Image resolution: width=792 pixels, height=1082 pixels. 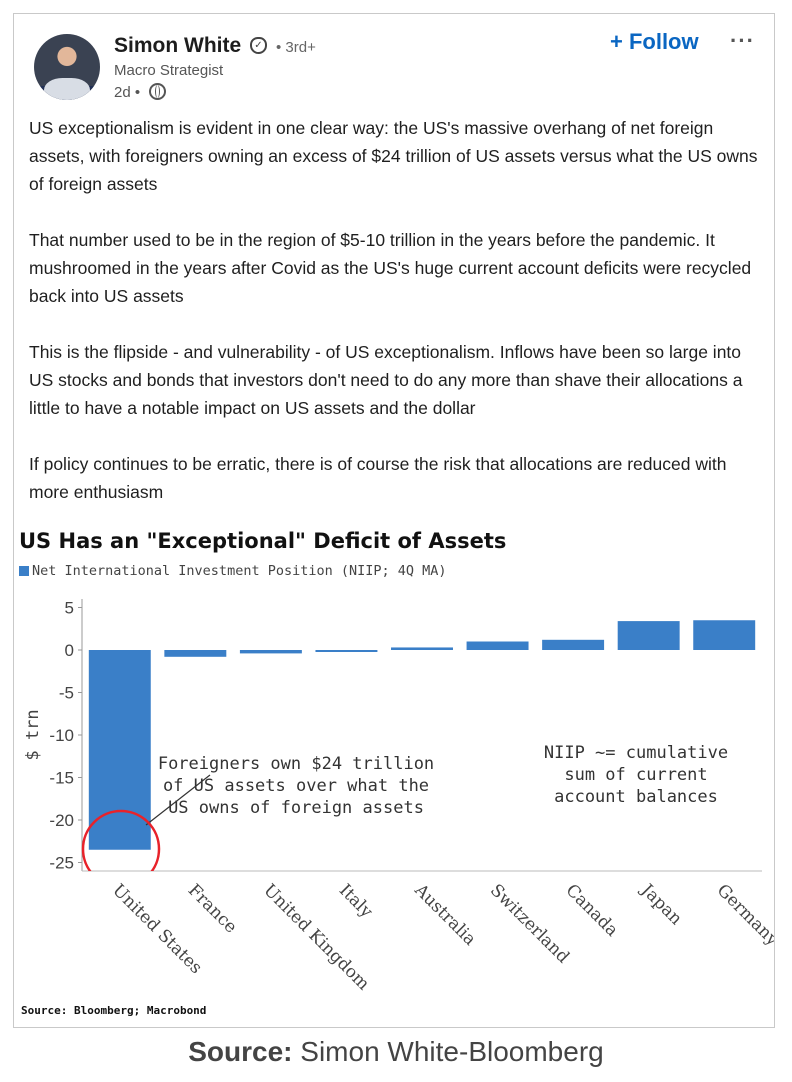 What do you see at coordinates (61, 778) in the screenshot?
I see `y-tick-label: -15` at bounding box center [61, 778].